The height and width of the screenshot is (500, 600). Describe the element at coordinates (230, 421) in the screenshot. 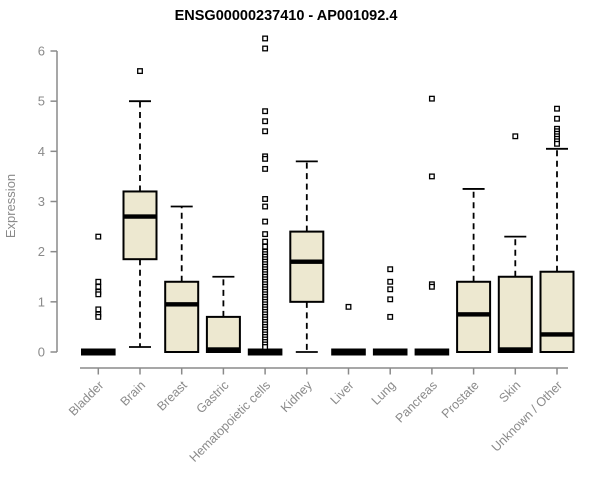

I see `x-axis-category-label: Hematopoietic cells` at that location.